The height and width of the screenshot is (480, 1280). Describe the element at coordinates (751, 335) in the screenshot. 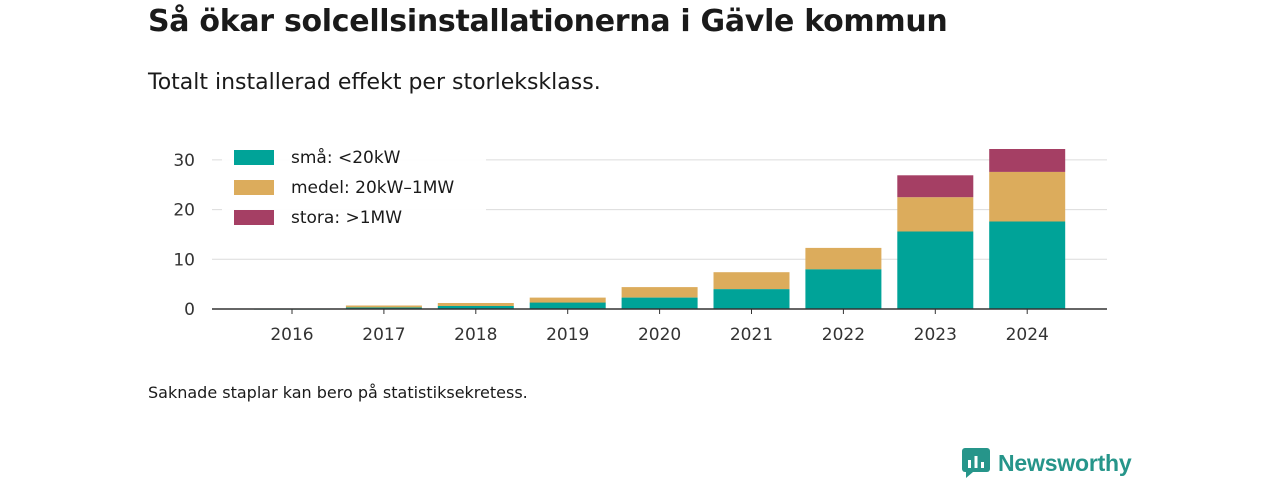

I see `x-tick-label-2021: 2021` at that location.